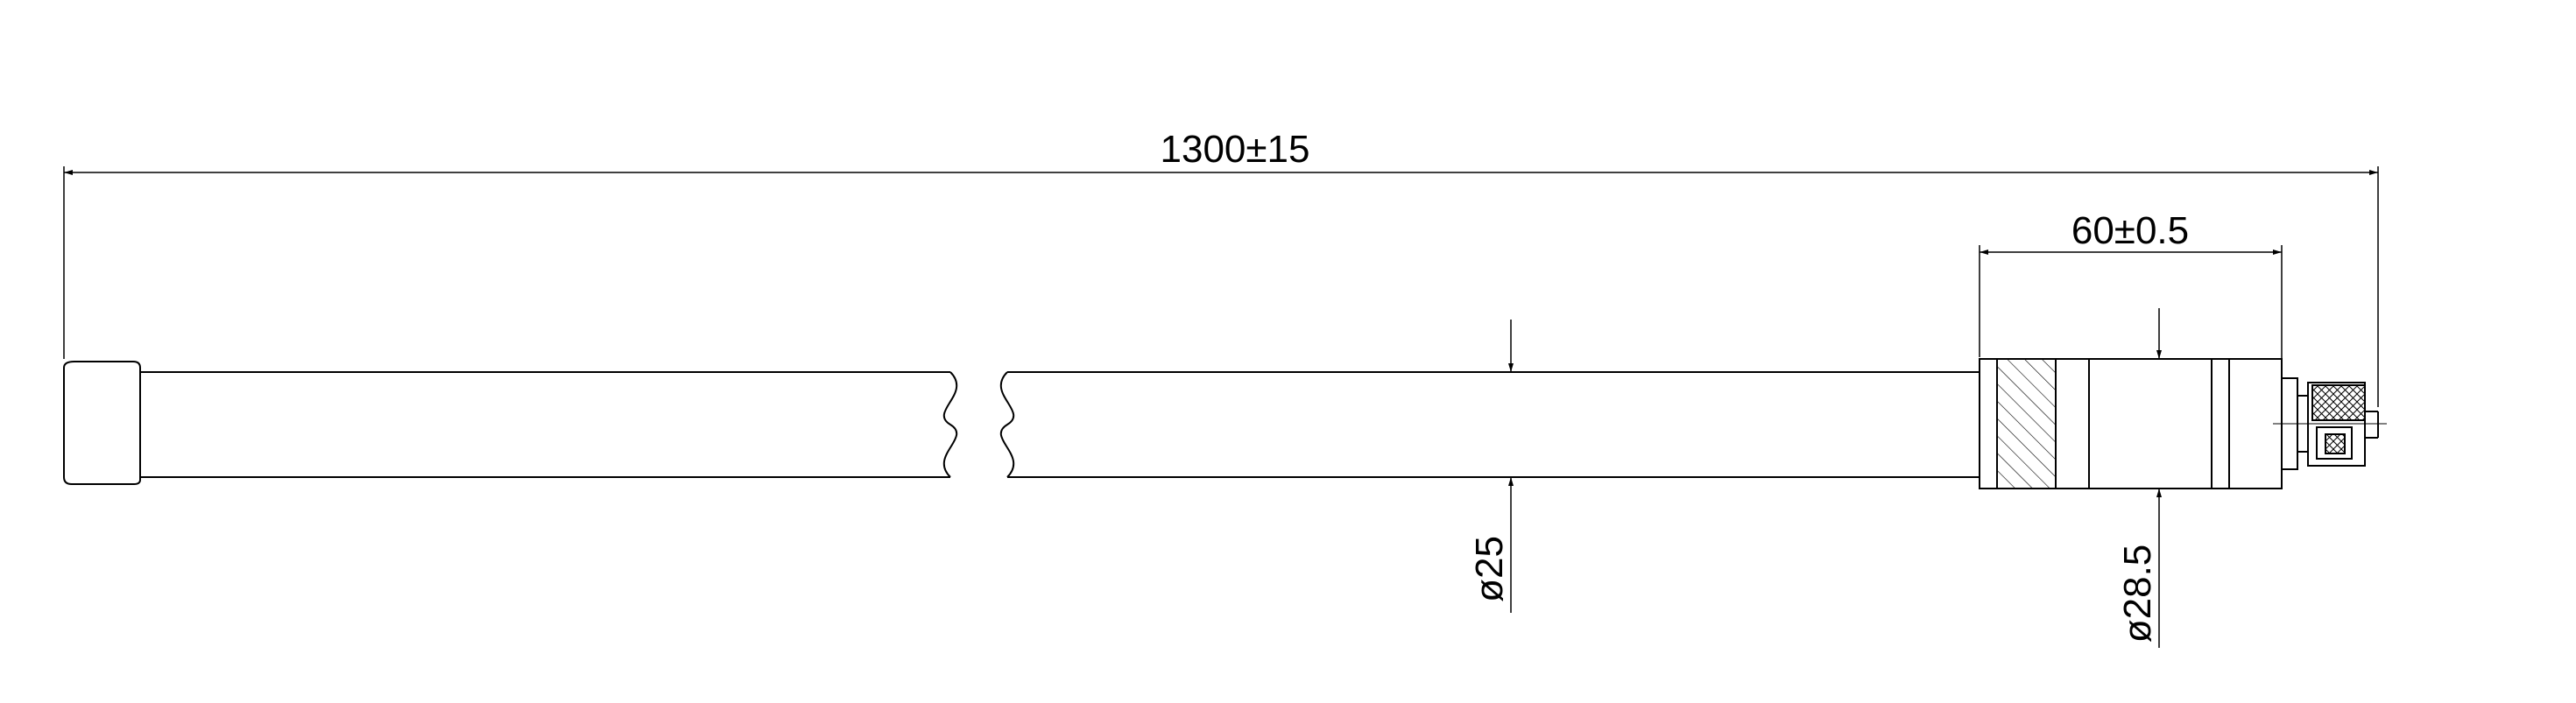 This screenshot has height=703, width=2576. I want to click on connector-sleeve, so click(2131, 423).